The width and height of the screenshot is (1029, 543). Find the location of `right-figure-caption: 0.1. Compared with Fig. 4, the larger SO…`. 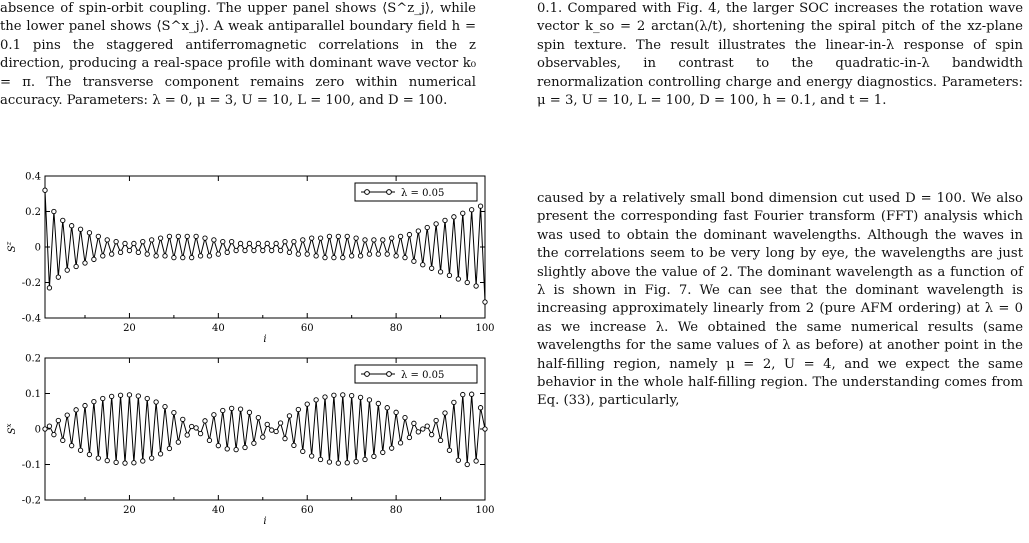

right-figure-caption: 0.1. Compared with Fig. 4, the larger SO… is located at coordinates (780, 55).